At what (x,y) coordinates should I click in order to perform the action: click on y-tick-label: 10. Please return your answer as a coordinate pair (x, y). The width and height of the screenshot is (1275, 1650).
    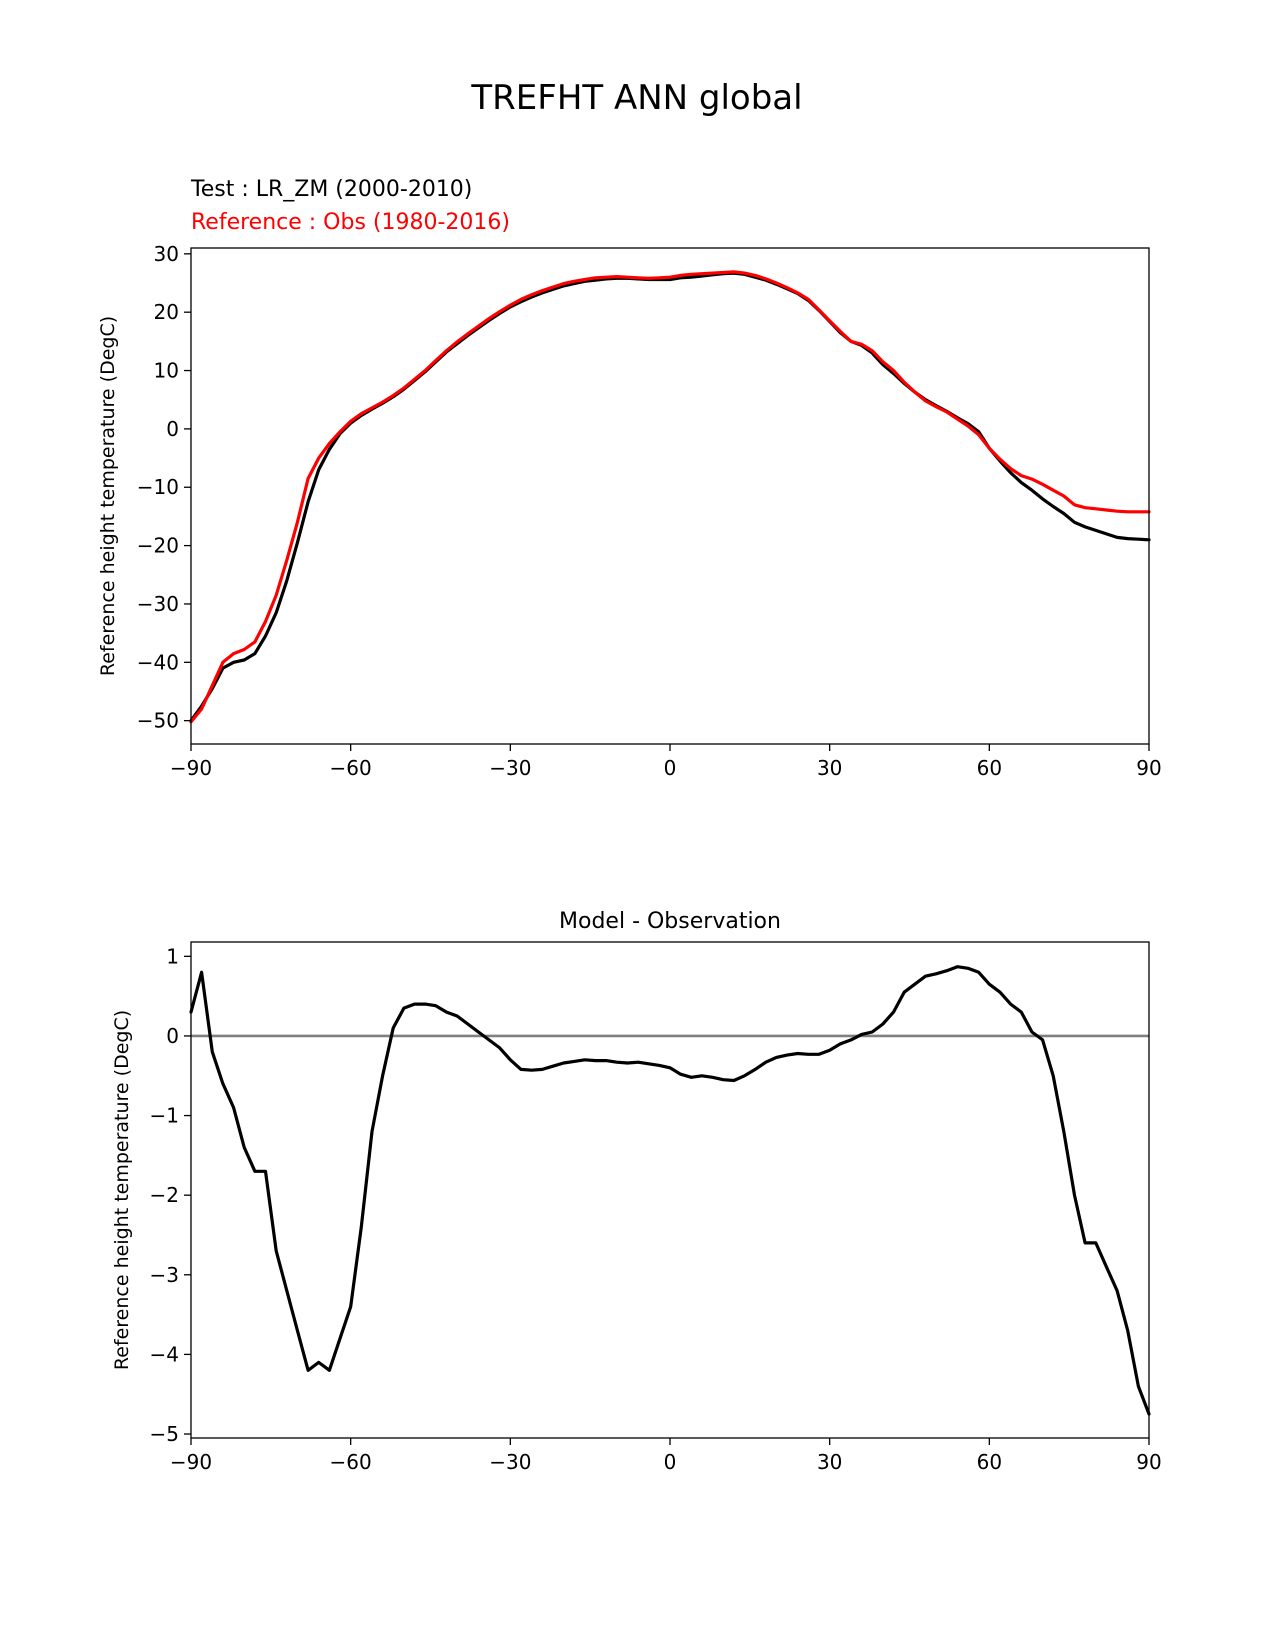
    Looking at the image, I should click on (166, 371).